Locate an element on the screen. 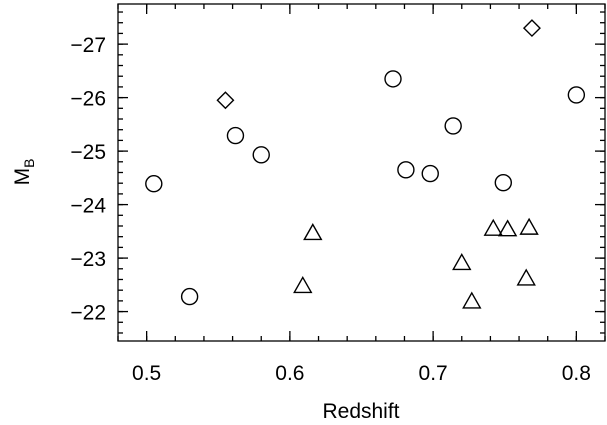  y-axis-label-main: M is located at coordinates (22, 177).